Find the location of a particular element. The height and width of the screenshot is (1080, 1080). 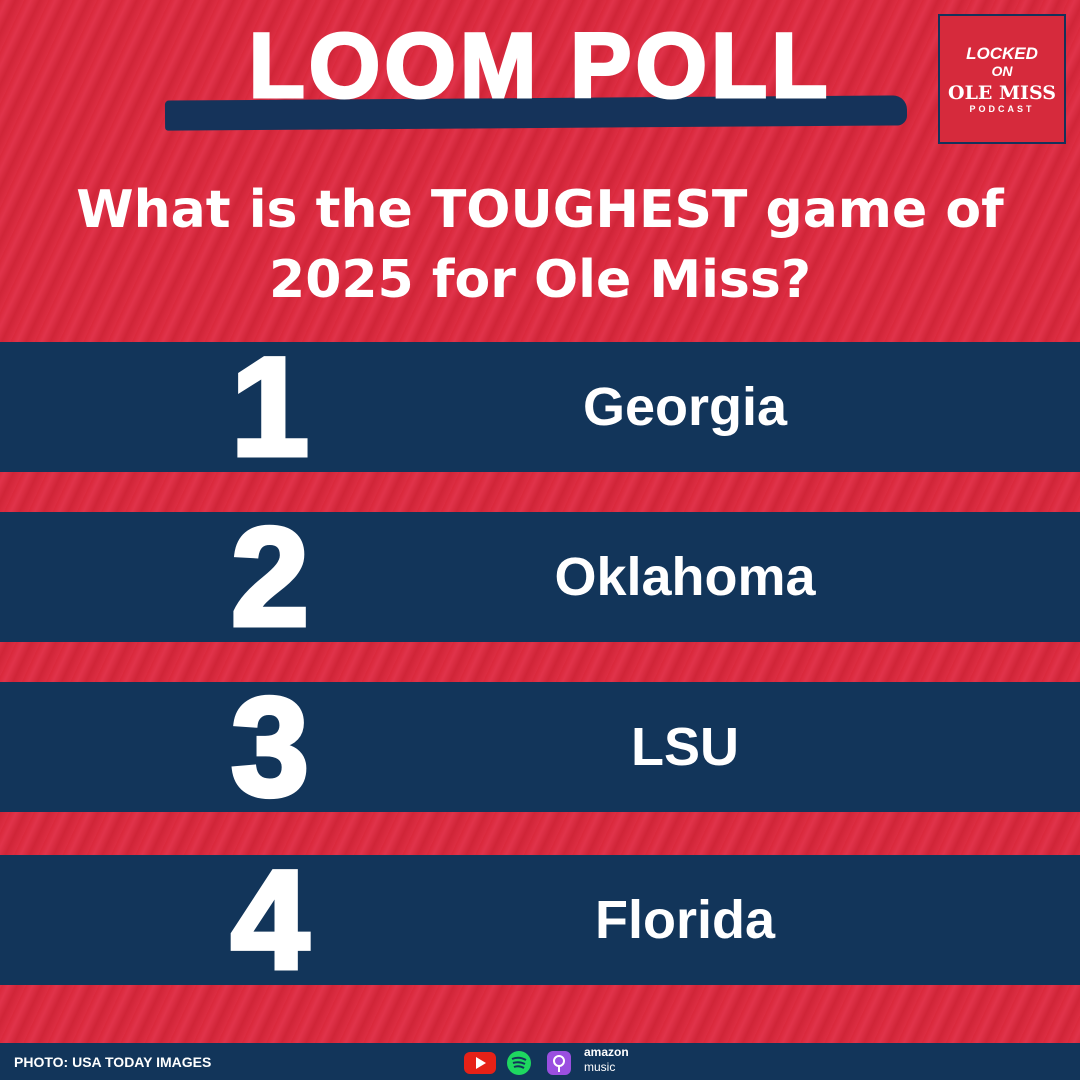

amazon-music: amazon music is located at coordinates (606, 1060).